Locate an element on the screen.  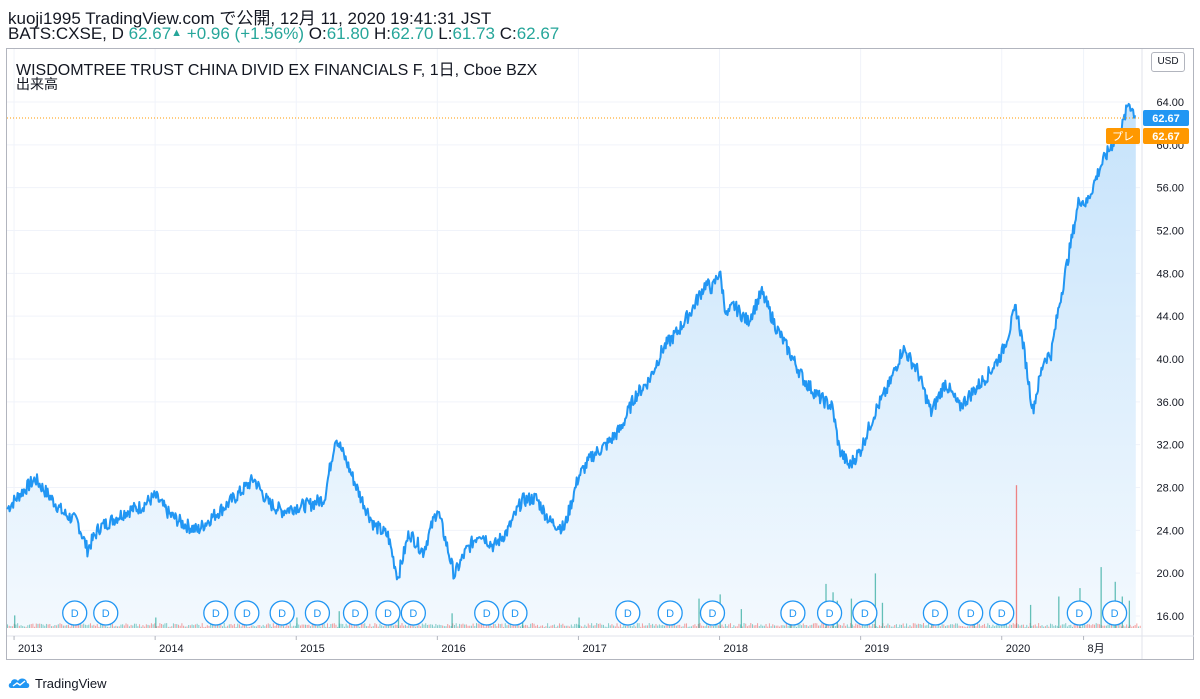
y-tick-label: 48.00 is located at coordinates (1170, 274).